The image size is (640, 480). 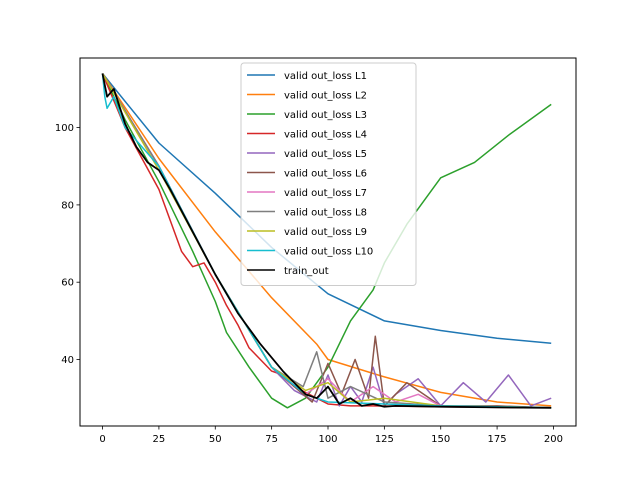 I want to click on legend-entry: valid out_loss L8, so click(x=325, y=213).